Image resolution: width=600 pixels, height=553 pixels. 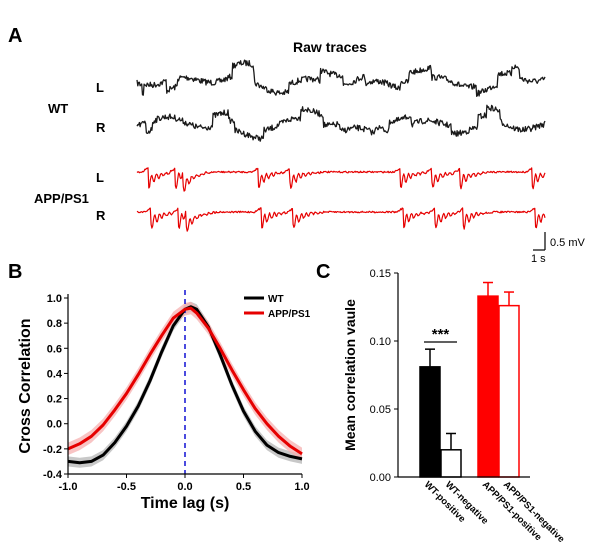 I want to click on significance-label: ***, so click(x=441, y=334).